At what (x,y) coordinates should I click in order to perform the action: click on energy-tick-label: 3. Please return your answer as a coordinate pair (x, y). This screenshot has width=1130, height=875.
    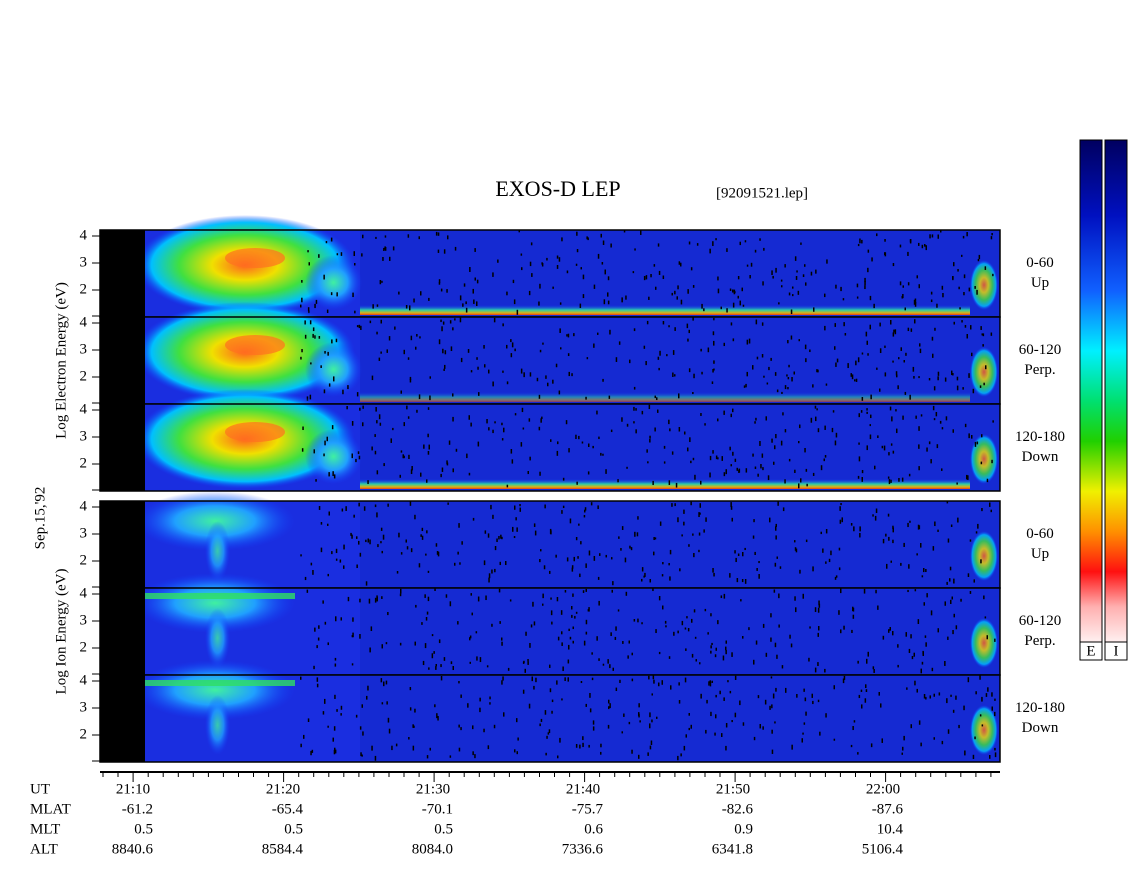
    Looking at the image, I should click on (84, 707).